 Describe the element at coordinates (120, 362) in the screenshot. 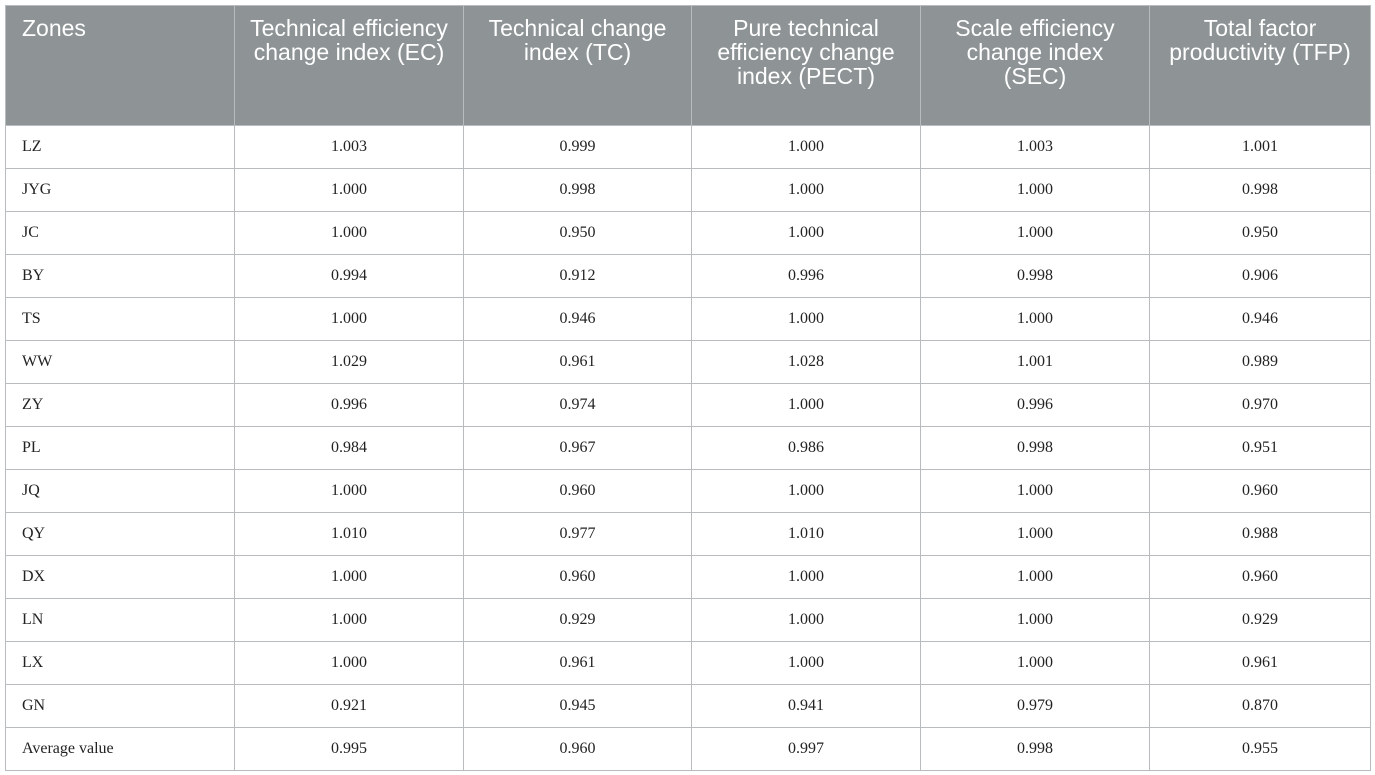

I see `zone-cell: WW` at that location.